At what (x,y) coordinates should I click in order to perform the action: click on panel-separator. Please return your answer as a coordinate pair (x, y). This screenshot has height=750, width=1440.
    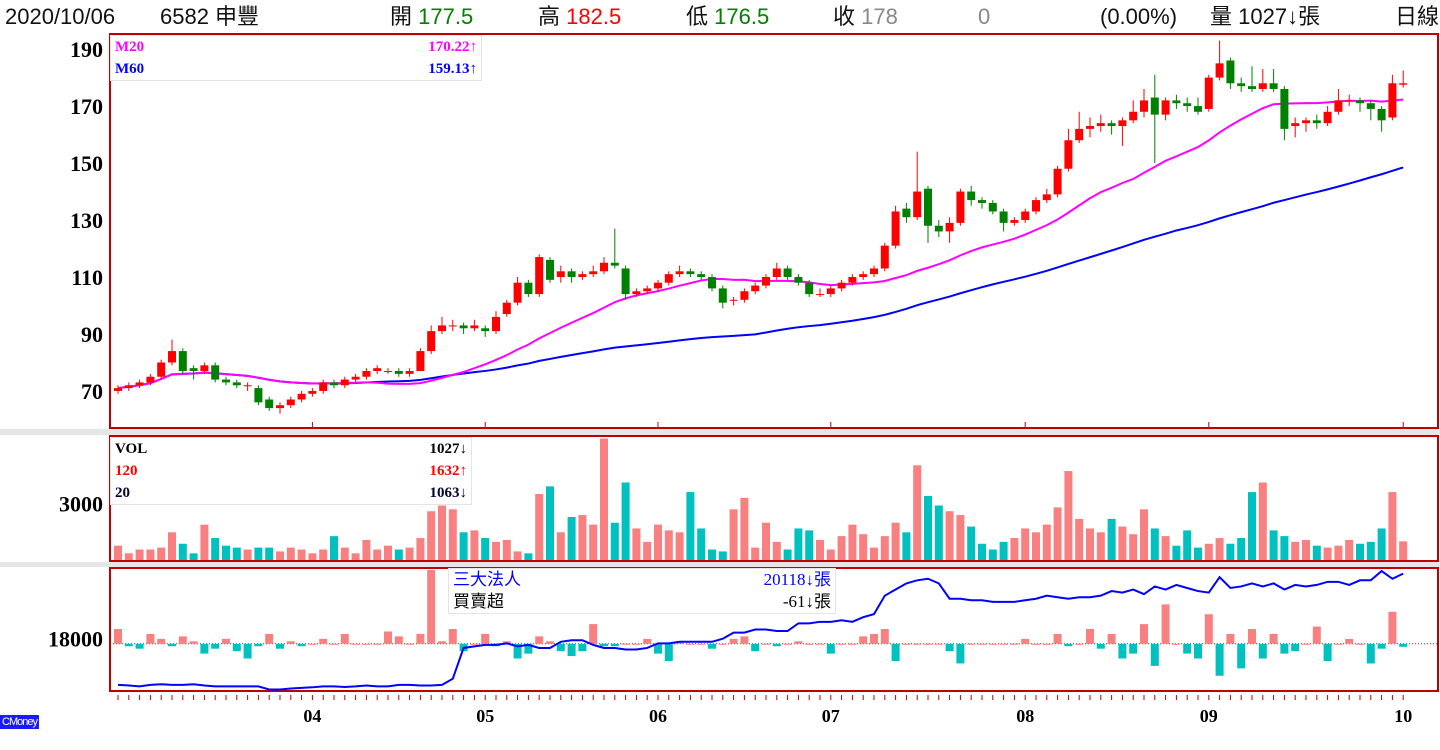
    Looking at the image, I should click on (720, 564).